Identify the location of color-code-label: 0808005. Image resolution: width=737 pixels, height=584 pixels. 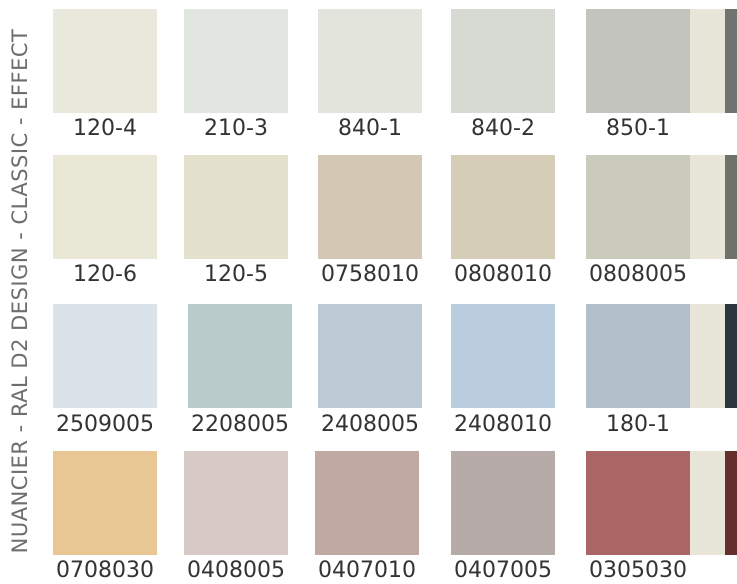
(638, 274).